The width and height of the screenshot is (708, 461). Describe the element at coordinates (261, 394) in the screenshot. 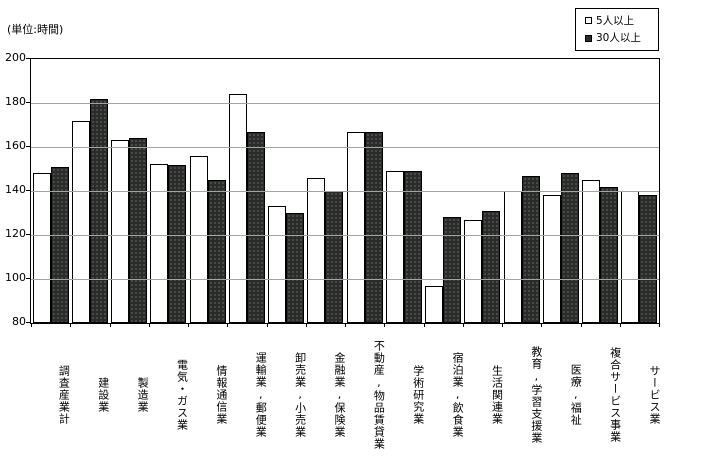

I see `x-axis-category-label-5: 運輸業,郵便業` at that location.